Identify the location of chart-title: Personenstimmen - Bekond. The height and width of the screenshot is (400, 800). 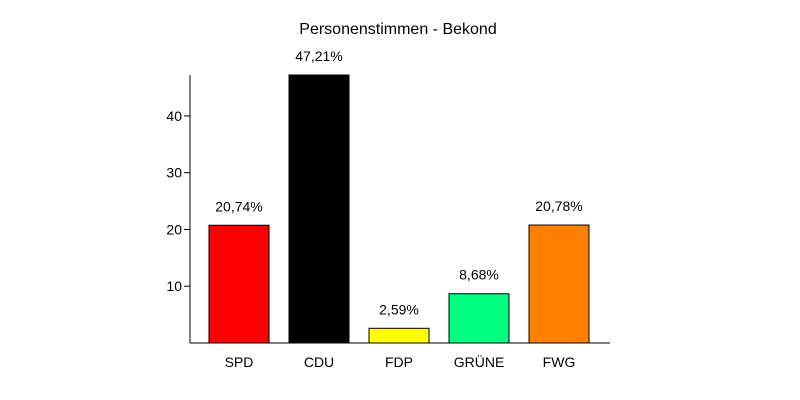
(397, 29).